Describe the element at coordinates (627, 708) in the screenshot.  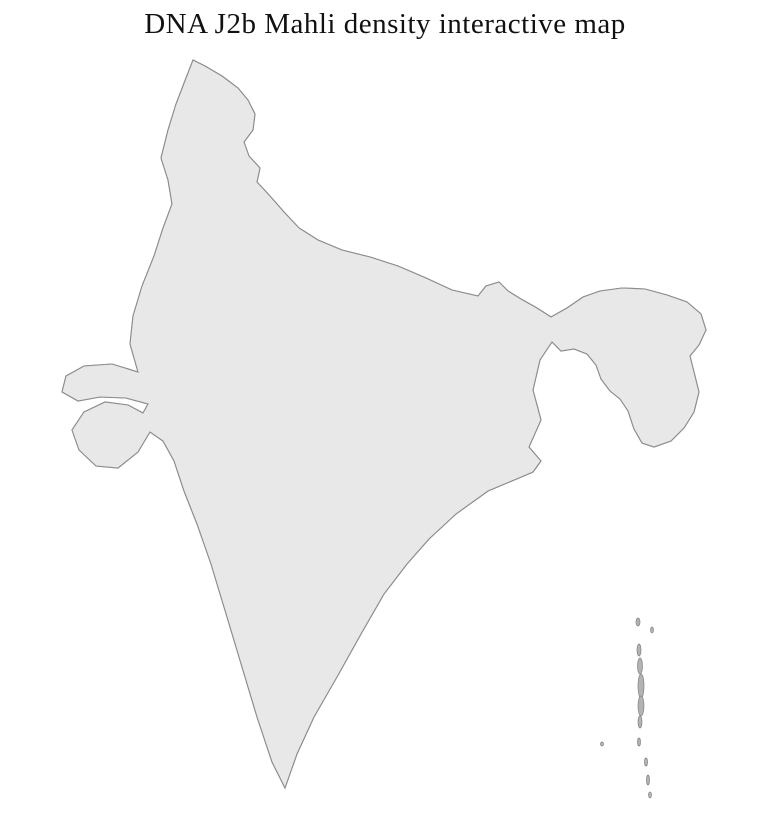
I see `andaman-nicobar-islands` at that location.